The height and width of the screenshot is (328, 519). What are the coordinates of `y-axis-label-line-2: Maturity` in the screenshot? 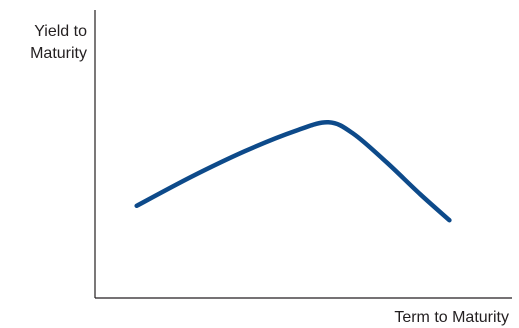 It's located at (58, 53).